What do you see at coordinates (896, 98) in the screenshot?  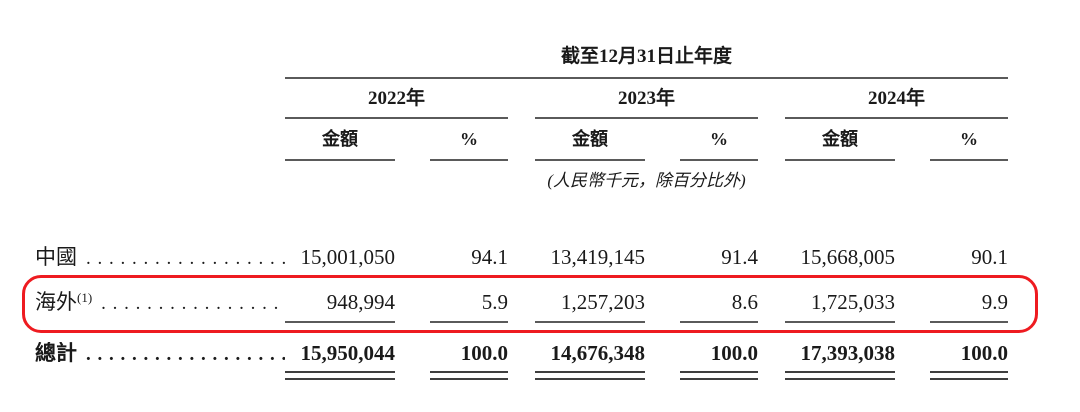 I see `year-header-2024: 2024年` at bounding box center [896, 98].